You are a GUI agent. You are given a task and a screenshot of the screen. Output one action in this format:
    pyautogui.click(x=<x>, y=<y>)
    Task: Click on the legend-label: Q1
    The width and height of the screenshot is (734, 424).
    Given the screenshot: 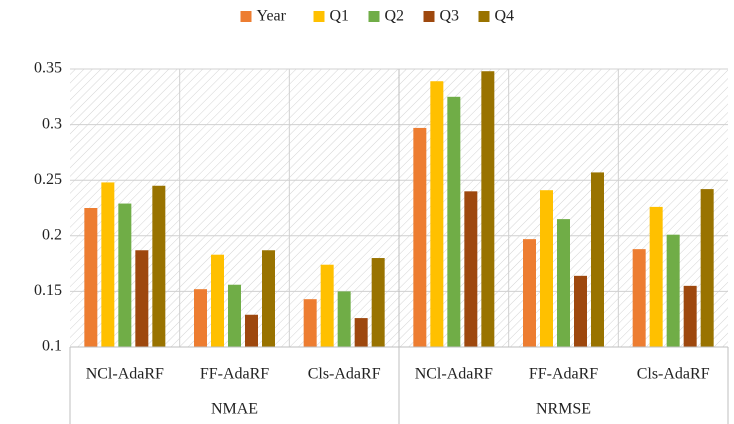 What is the action you would take?
    pyautogui.click(x=340, y=16)
    